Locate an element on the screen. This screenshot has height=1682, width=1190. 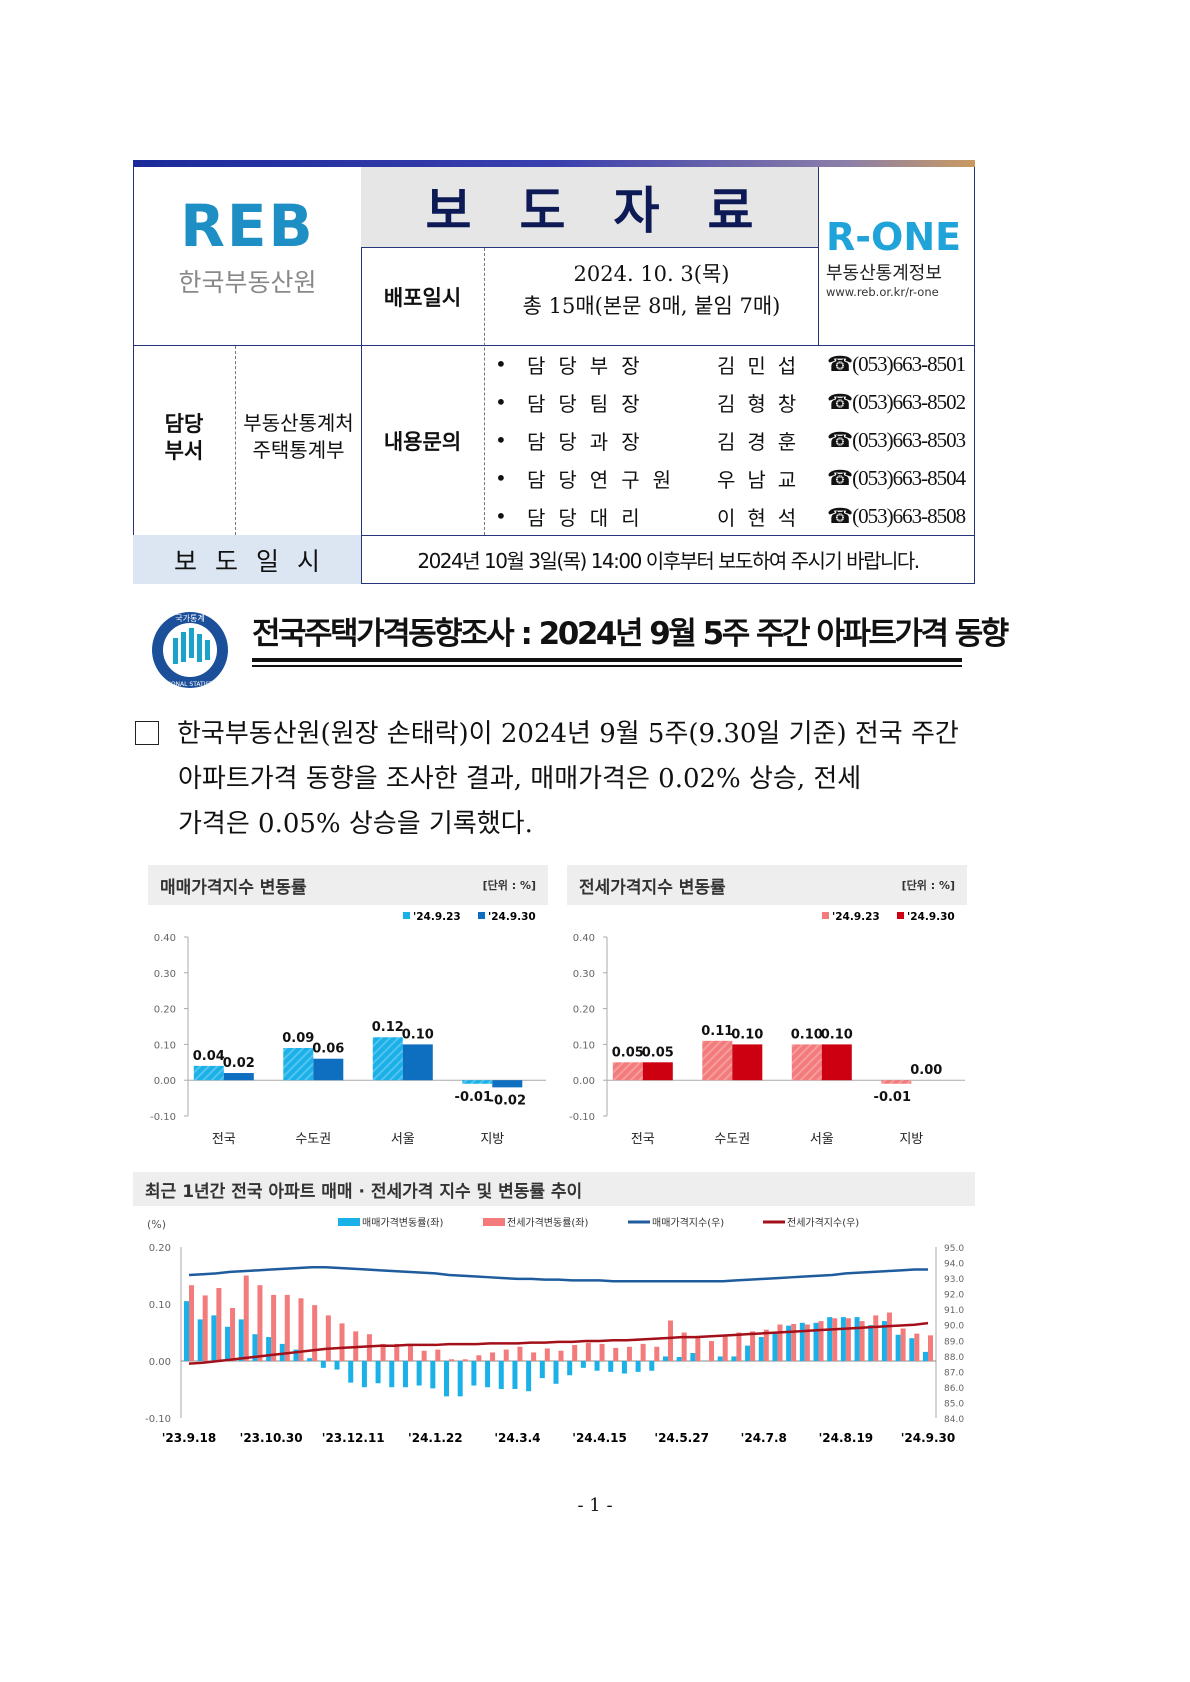
inquiry-label: 내용문의 is located at coordinates (422, 441).